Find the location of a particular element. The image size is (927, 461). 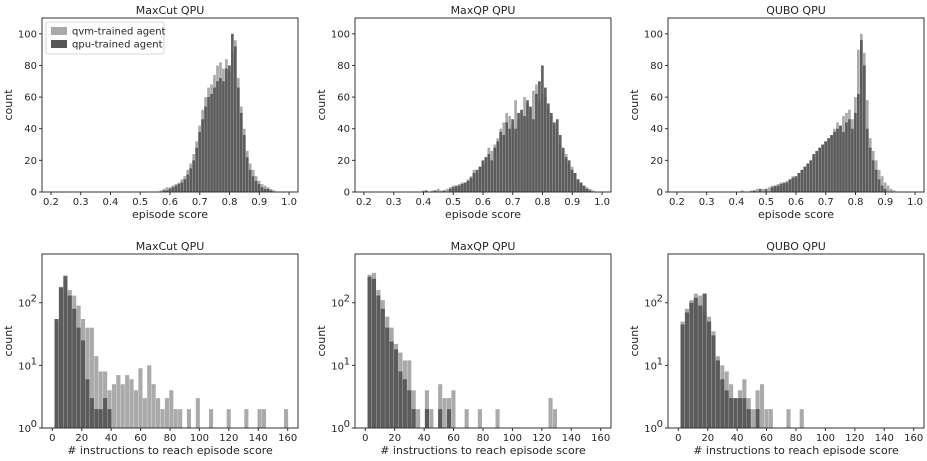

x-tick-label: 40 is located at coordinates (111, 438).